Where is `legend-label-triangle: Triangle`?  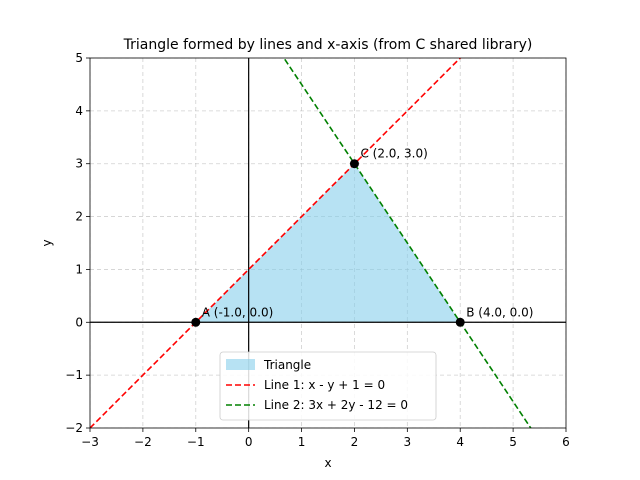
legend-label-triangle: Triangle is located at coordinates (287, 365).